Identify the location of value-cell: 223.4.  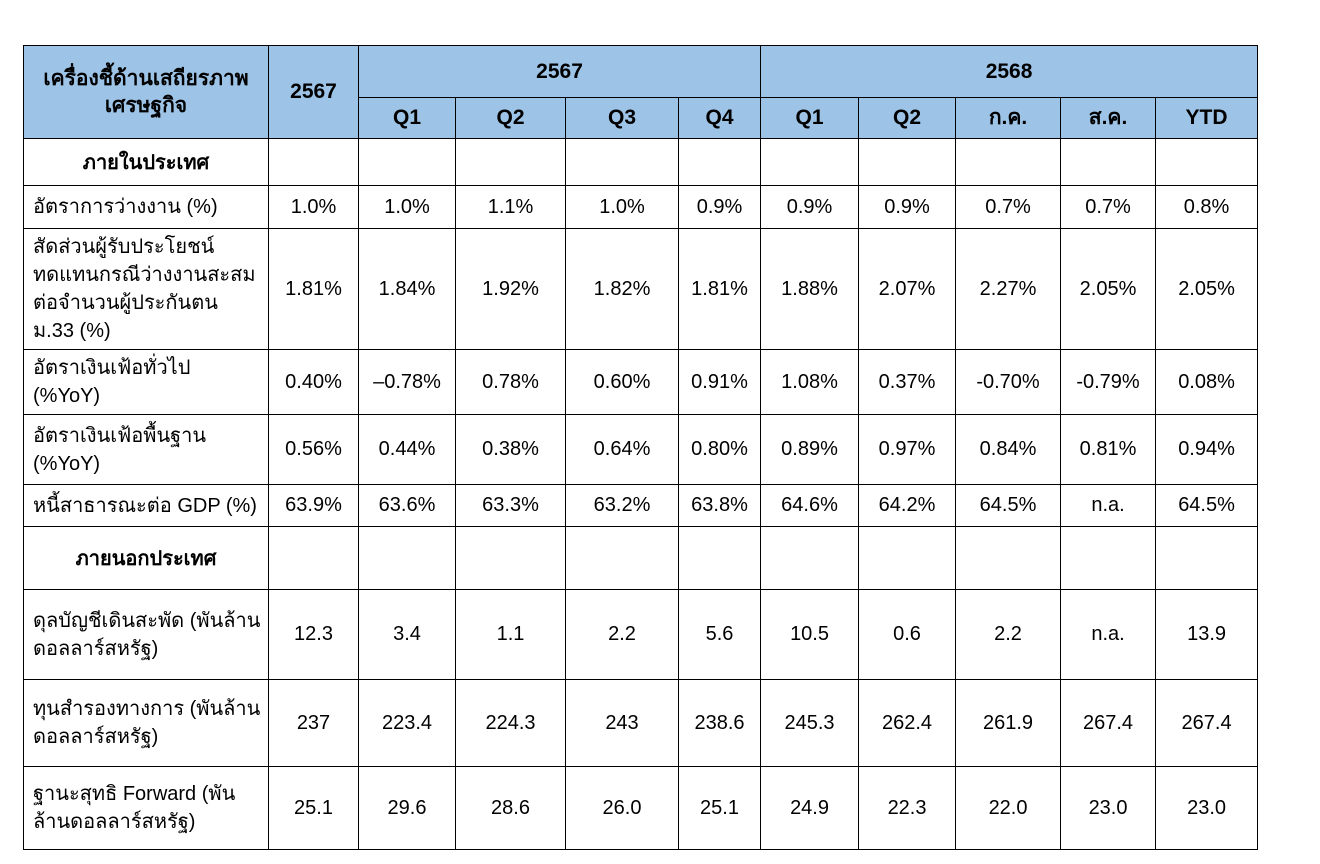
(407, 723).